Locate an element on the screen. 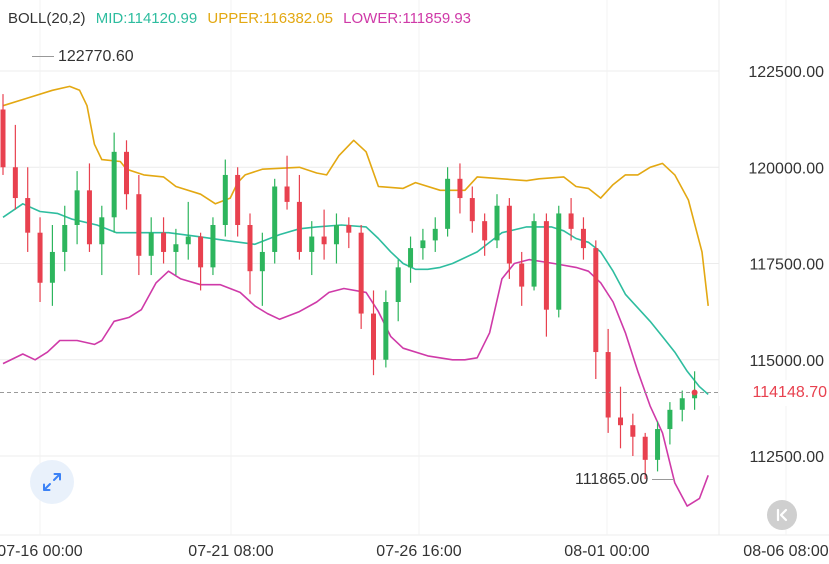  current-price-label: 114148.70 is located at coordinates (774, 393).